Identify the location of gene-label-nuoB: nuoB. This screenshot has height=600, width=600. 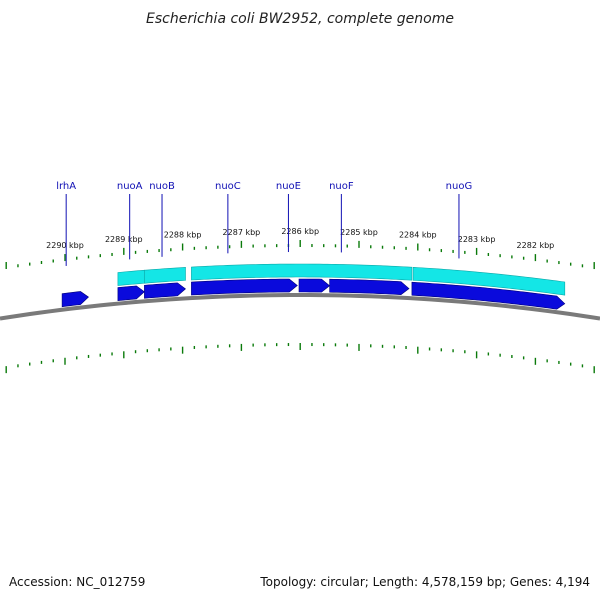
(162, 186).